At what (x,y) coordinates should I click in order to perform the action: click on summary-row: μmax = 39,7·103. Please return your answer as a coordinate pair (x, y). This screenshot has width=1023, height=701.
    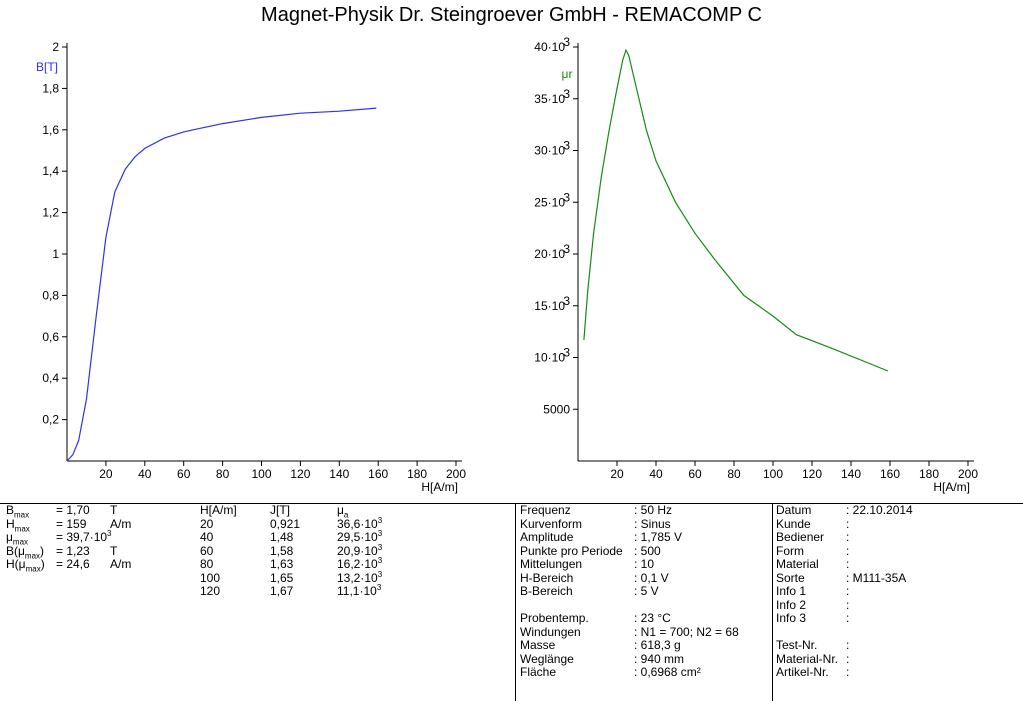
    Looking at the image, I should click on (101, 538).